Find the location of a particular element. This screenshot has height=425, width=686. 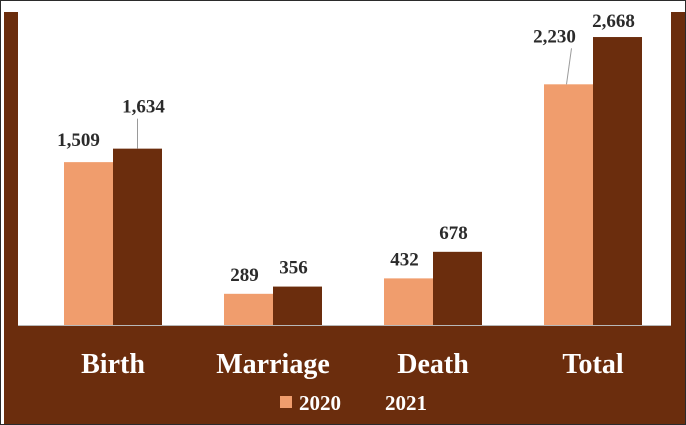

legend: 2020 2021 is located at coordinates (353, 403).